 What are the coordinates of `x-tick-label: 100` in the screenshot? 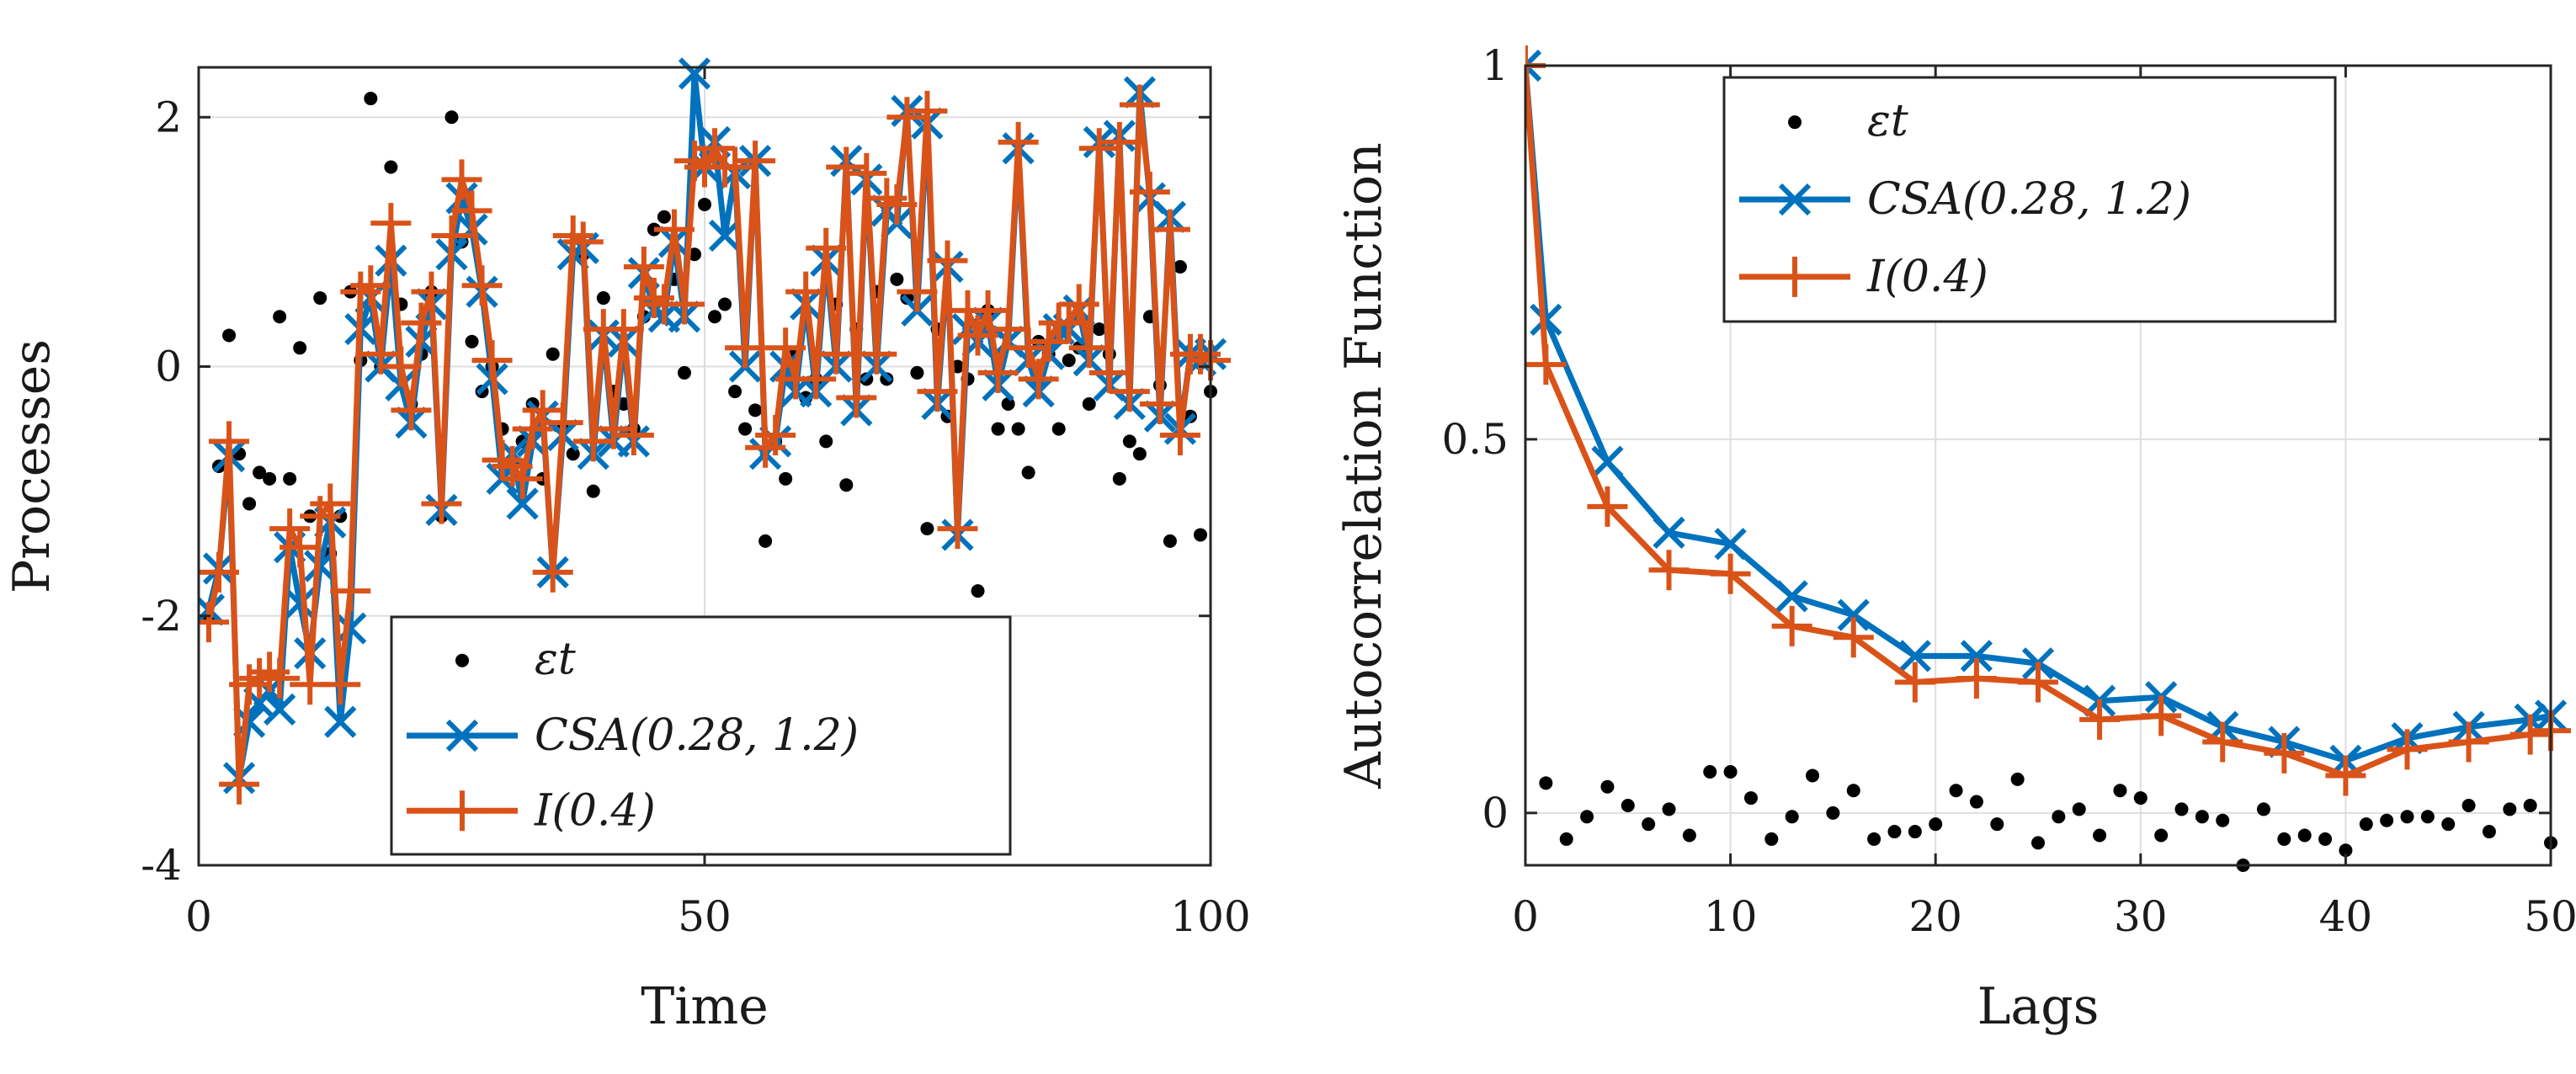 It's located at (1210, 916).